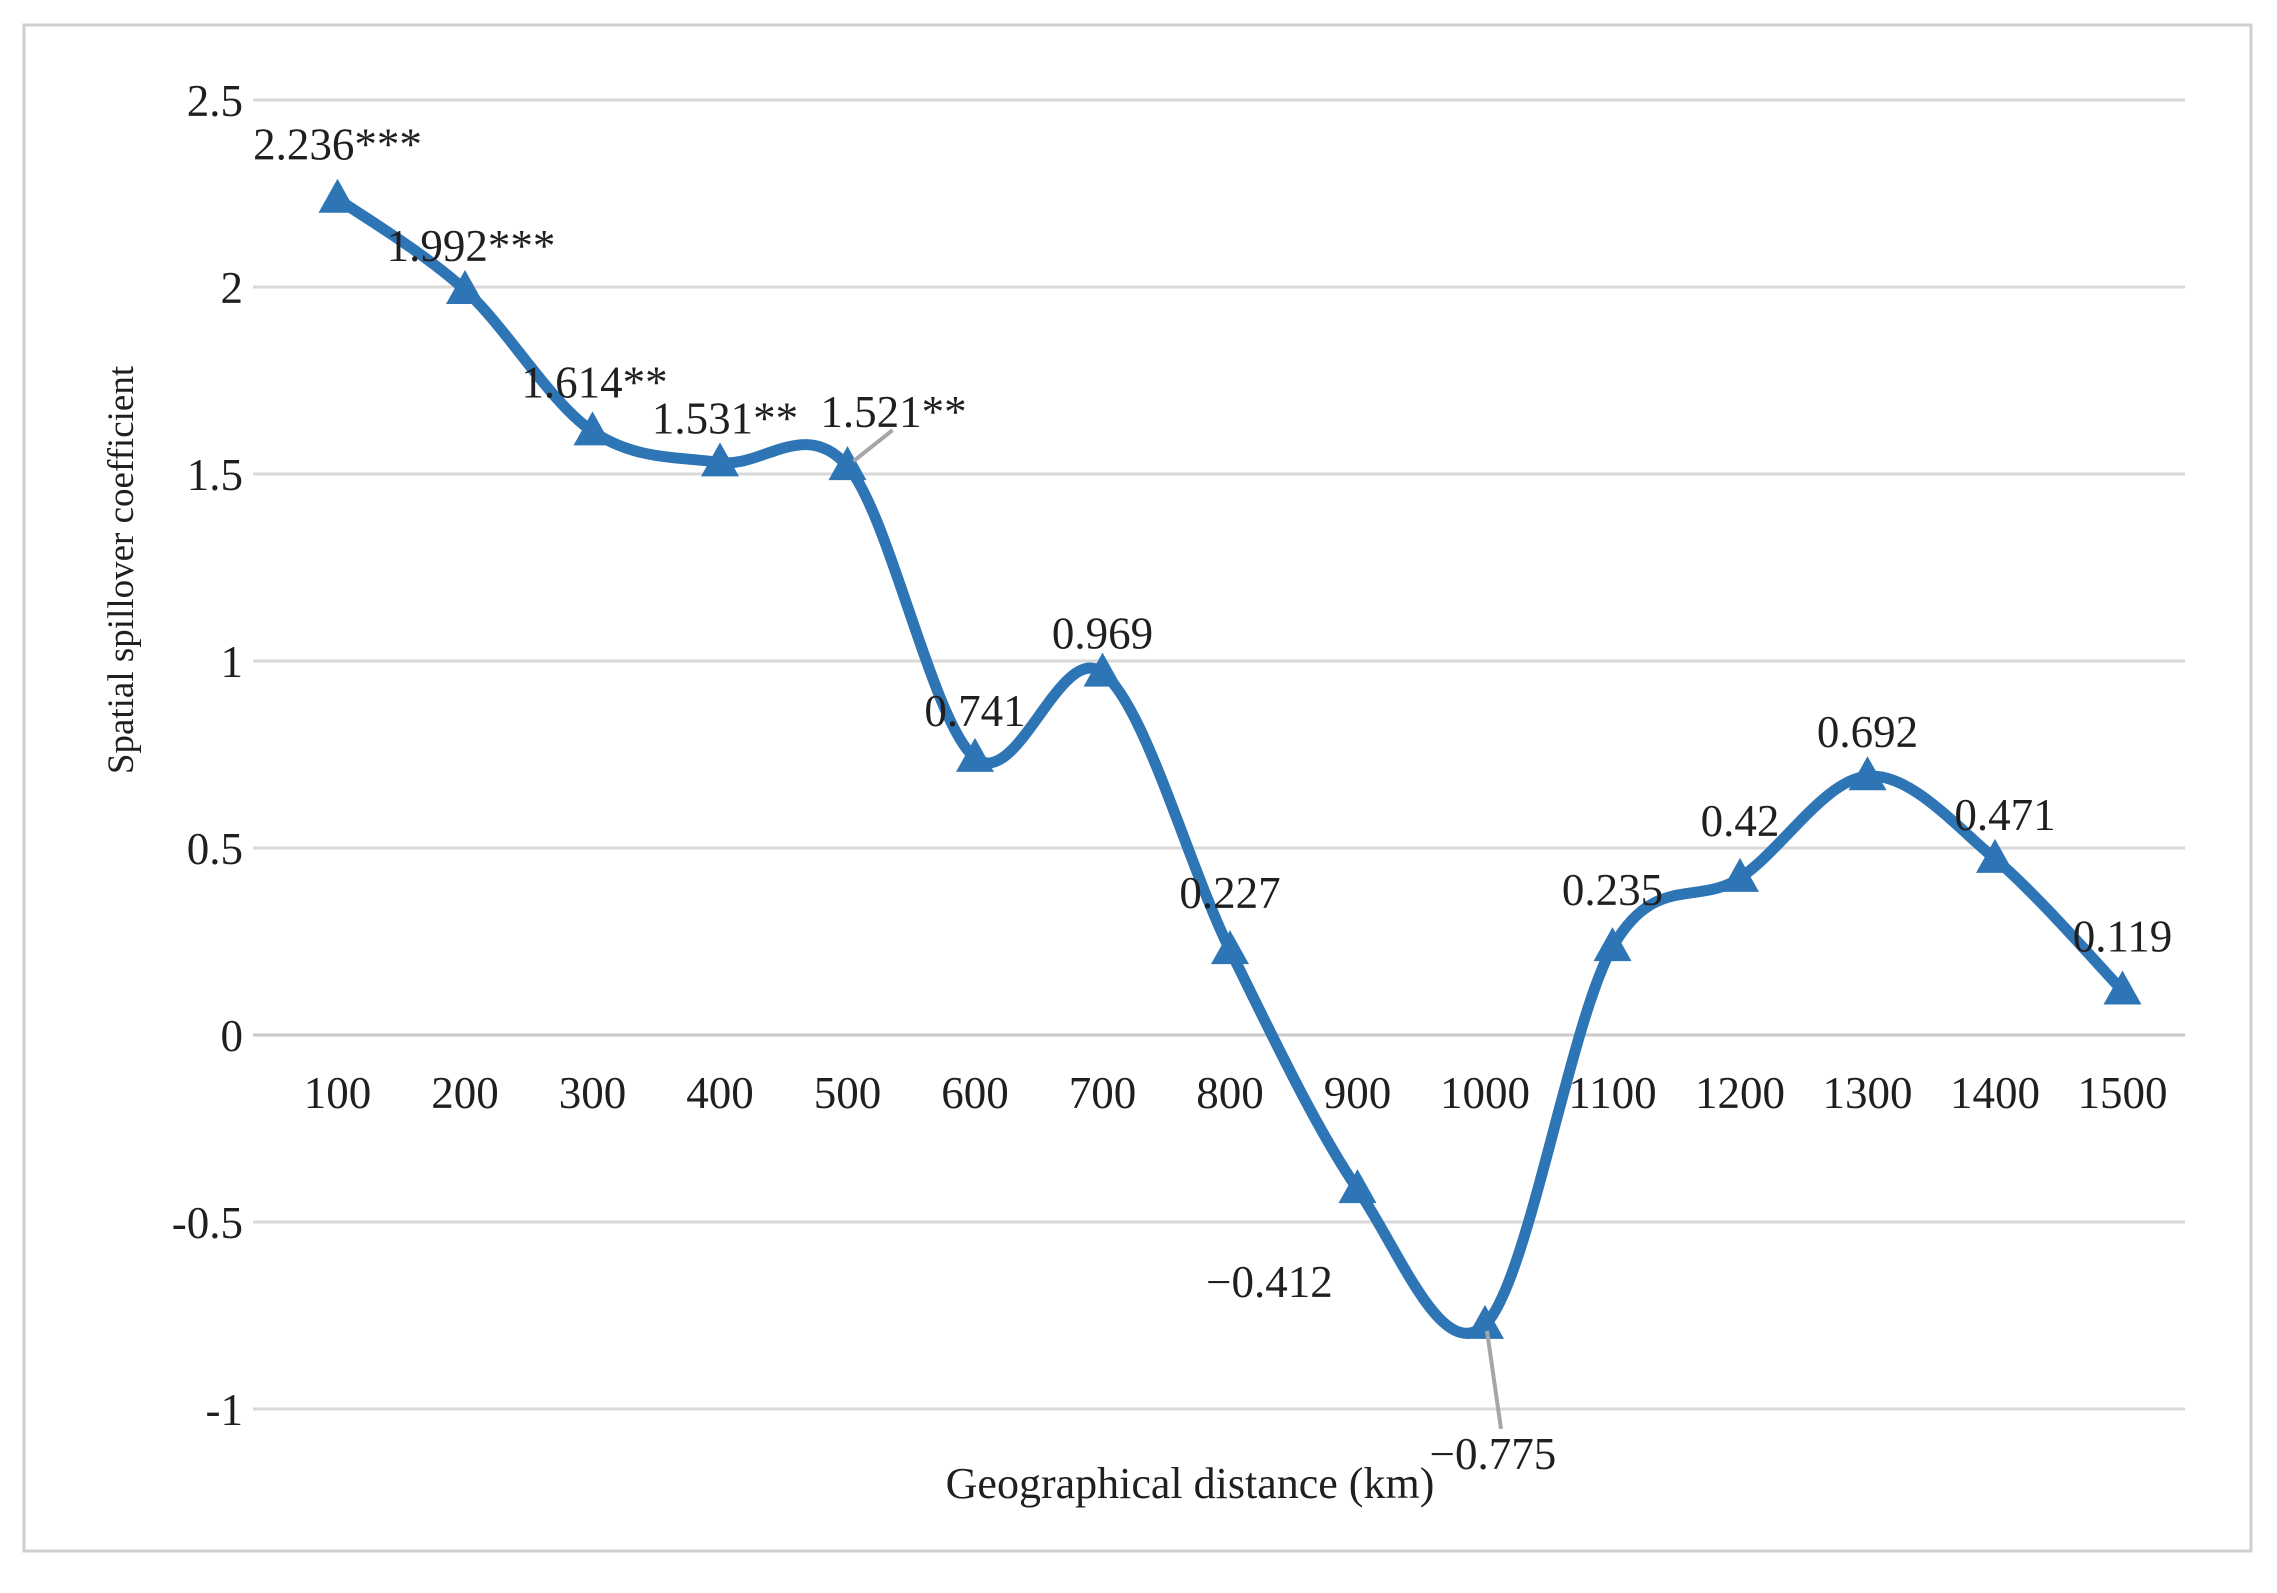 The image size is (2277, 1593). What do you see at coordinates (215, 101) in the screenshot?
I see `y-tick-label: 2.5` at bounding box center [215, 101].